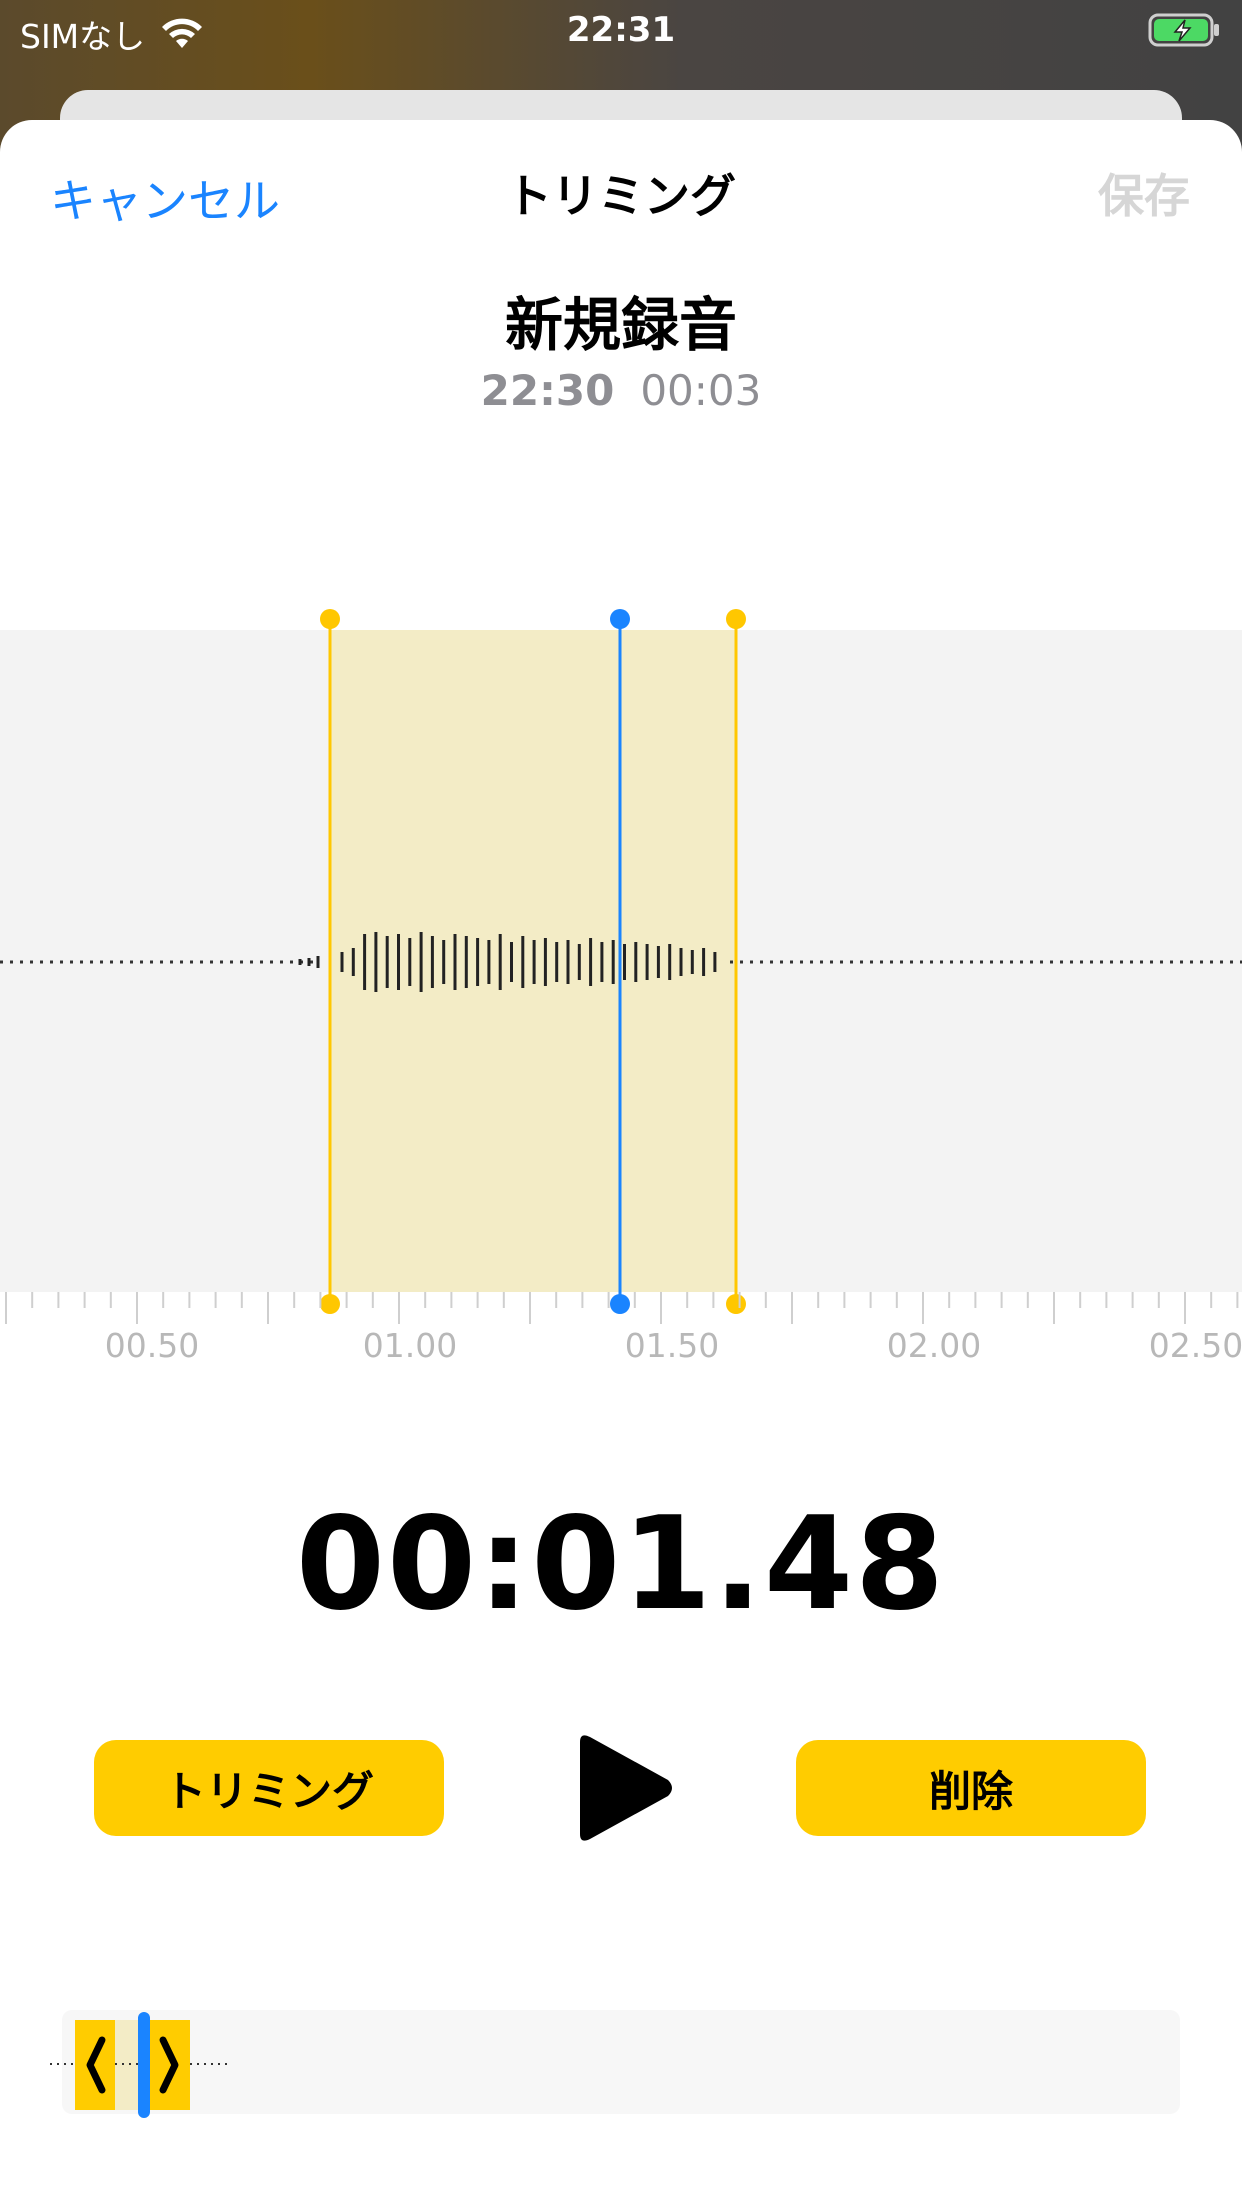 This screenshot has width=1242, height=2208. I want to click on status-bar: SIMなし 22:31, so click(621, 31).